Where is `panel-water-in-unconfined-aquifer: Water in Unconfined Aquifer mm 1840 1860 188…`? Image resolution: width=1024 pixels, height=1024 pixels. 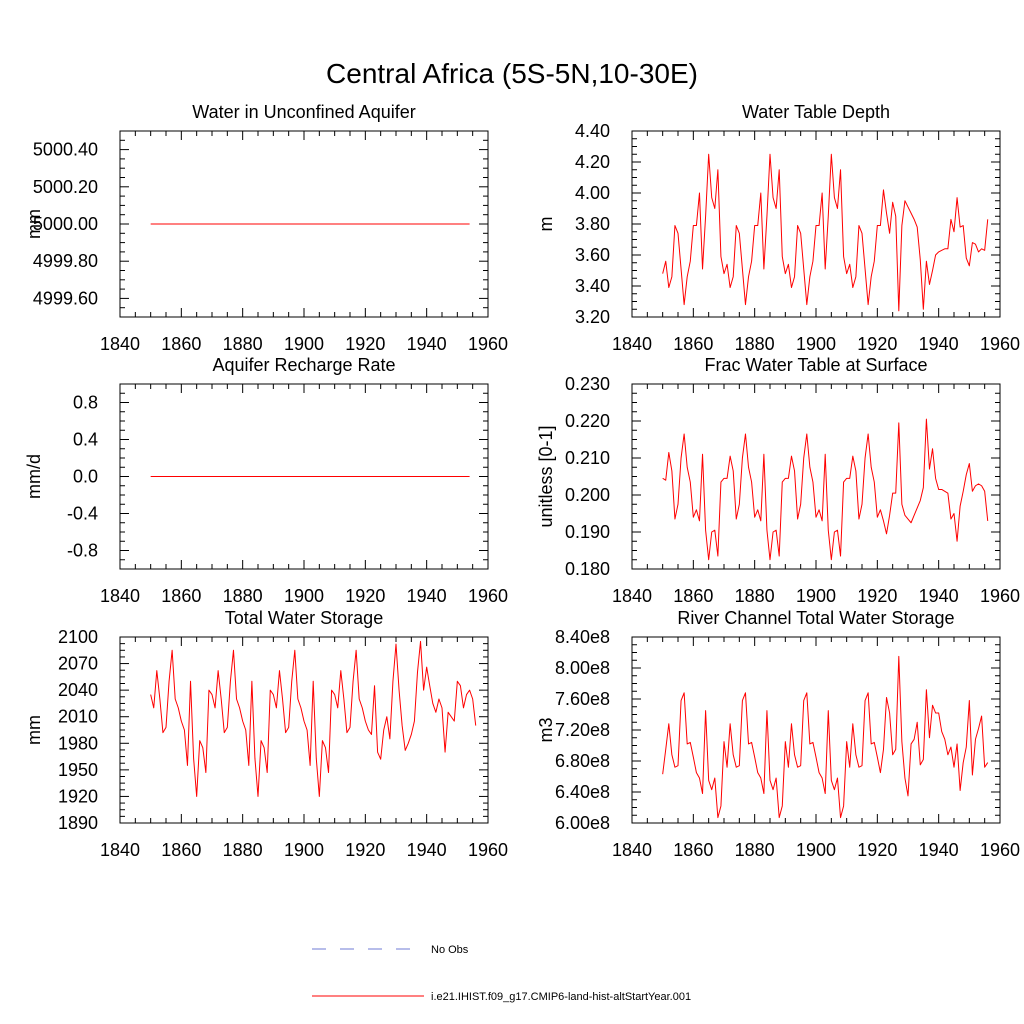 panel-water-in-unconfined-aquifer: Water in Unconfined Aquifer mm 1840 1860 188… is located at coordinates (266, 228).